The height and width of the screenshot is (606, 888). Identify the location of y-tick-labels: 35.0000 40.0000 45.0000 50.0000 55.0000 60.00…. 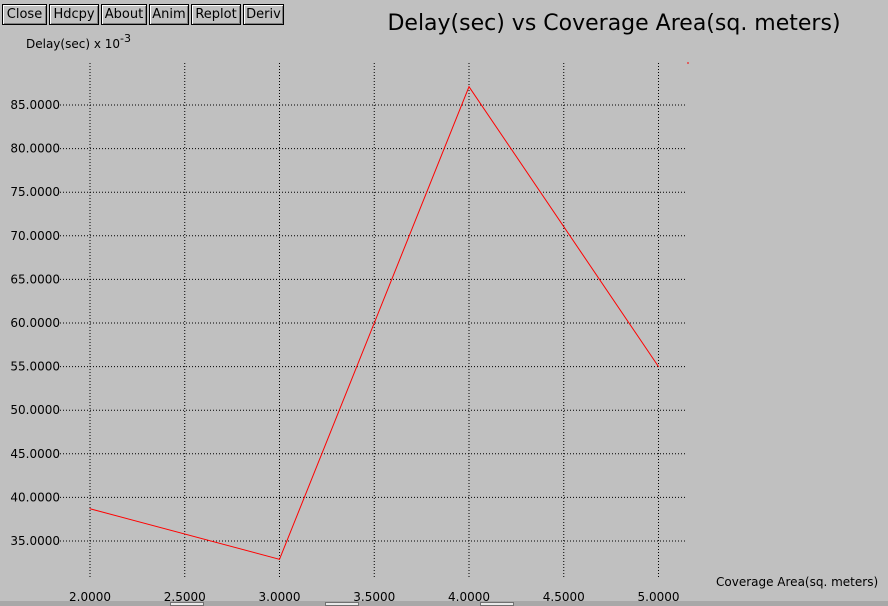
(35, 323).